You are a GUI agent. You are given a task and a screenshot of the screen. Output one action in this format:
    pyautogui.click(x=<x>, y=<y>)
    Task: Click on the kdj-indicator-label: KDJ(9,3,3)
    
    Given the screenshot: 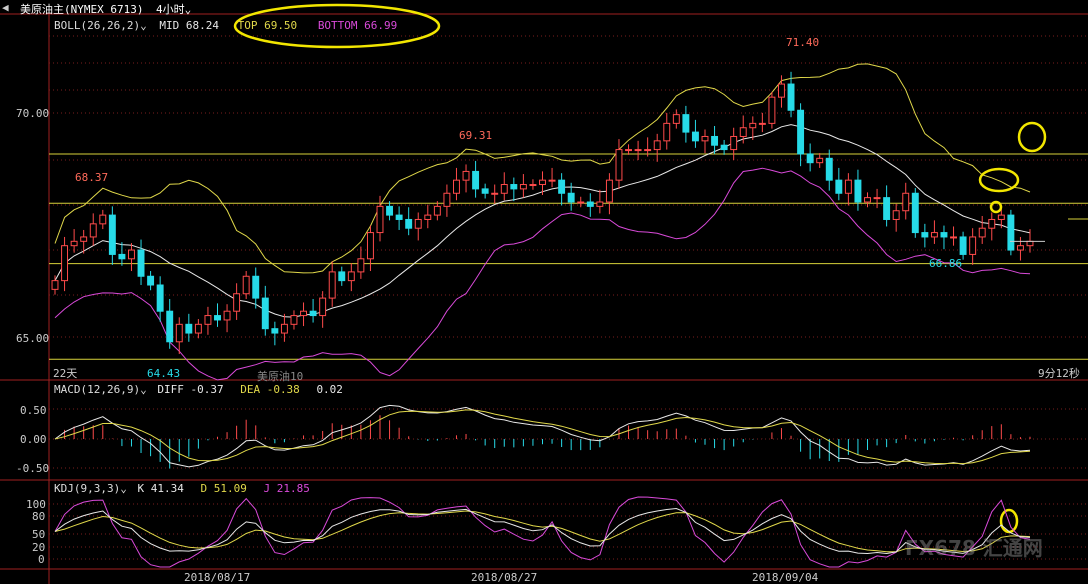 What is the action you would take?
    pyautogui.click(x=87, y=488)
    